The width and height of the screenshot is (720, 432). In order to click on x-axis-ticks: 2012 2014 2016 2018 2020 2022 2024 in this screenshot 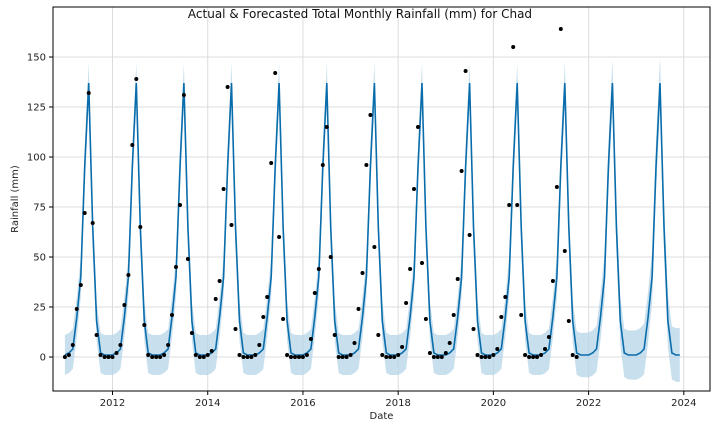, I will do `click(398, 400)`.